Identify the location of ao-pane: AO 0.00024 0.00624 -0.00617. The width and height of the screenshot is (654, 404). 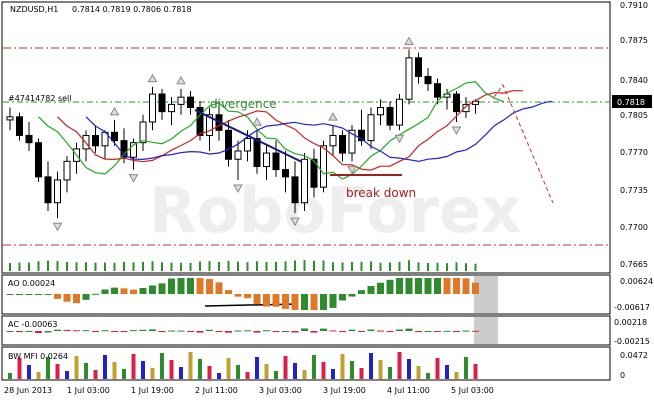
(327, 294).